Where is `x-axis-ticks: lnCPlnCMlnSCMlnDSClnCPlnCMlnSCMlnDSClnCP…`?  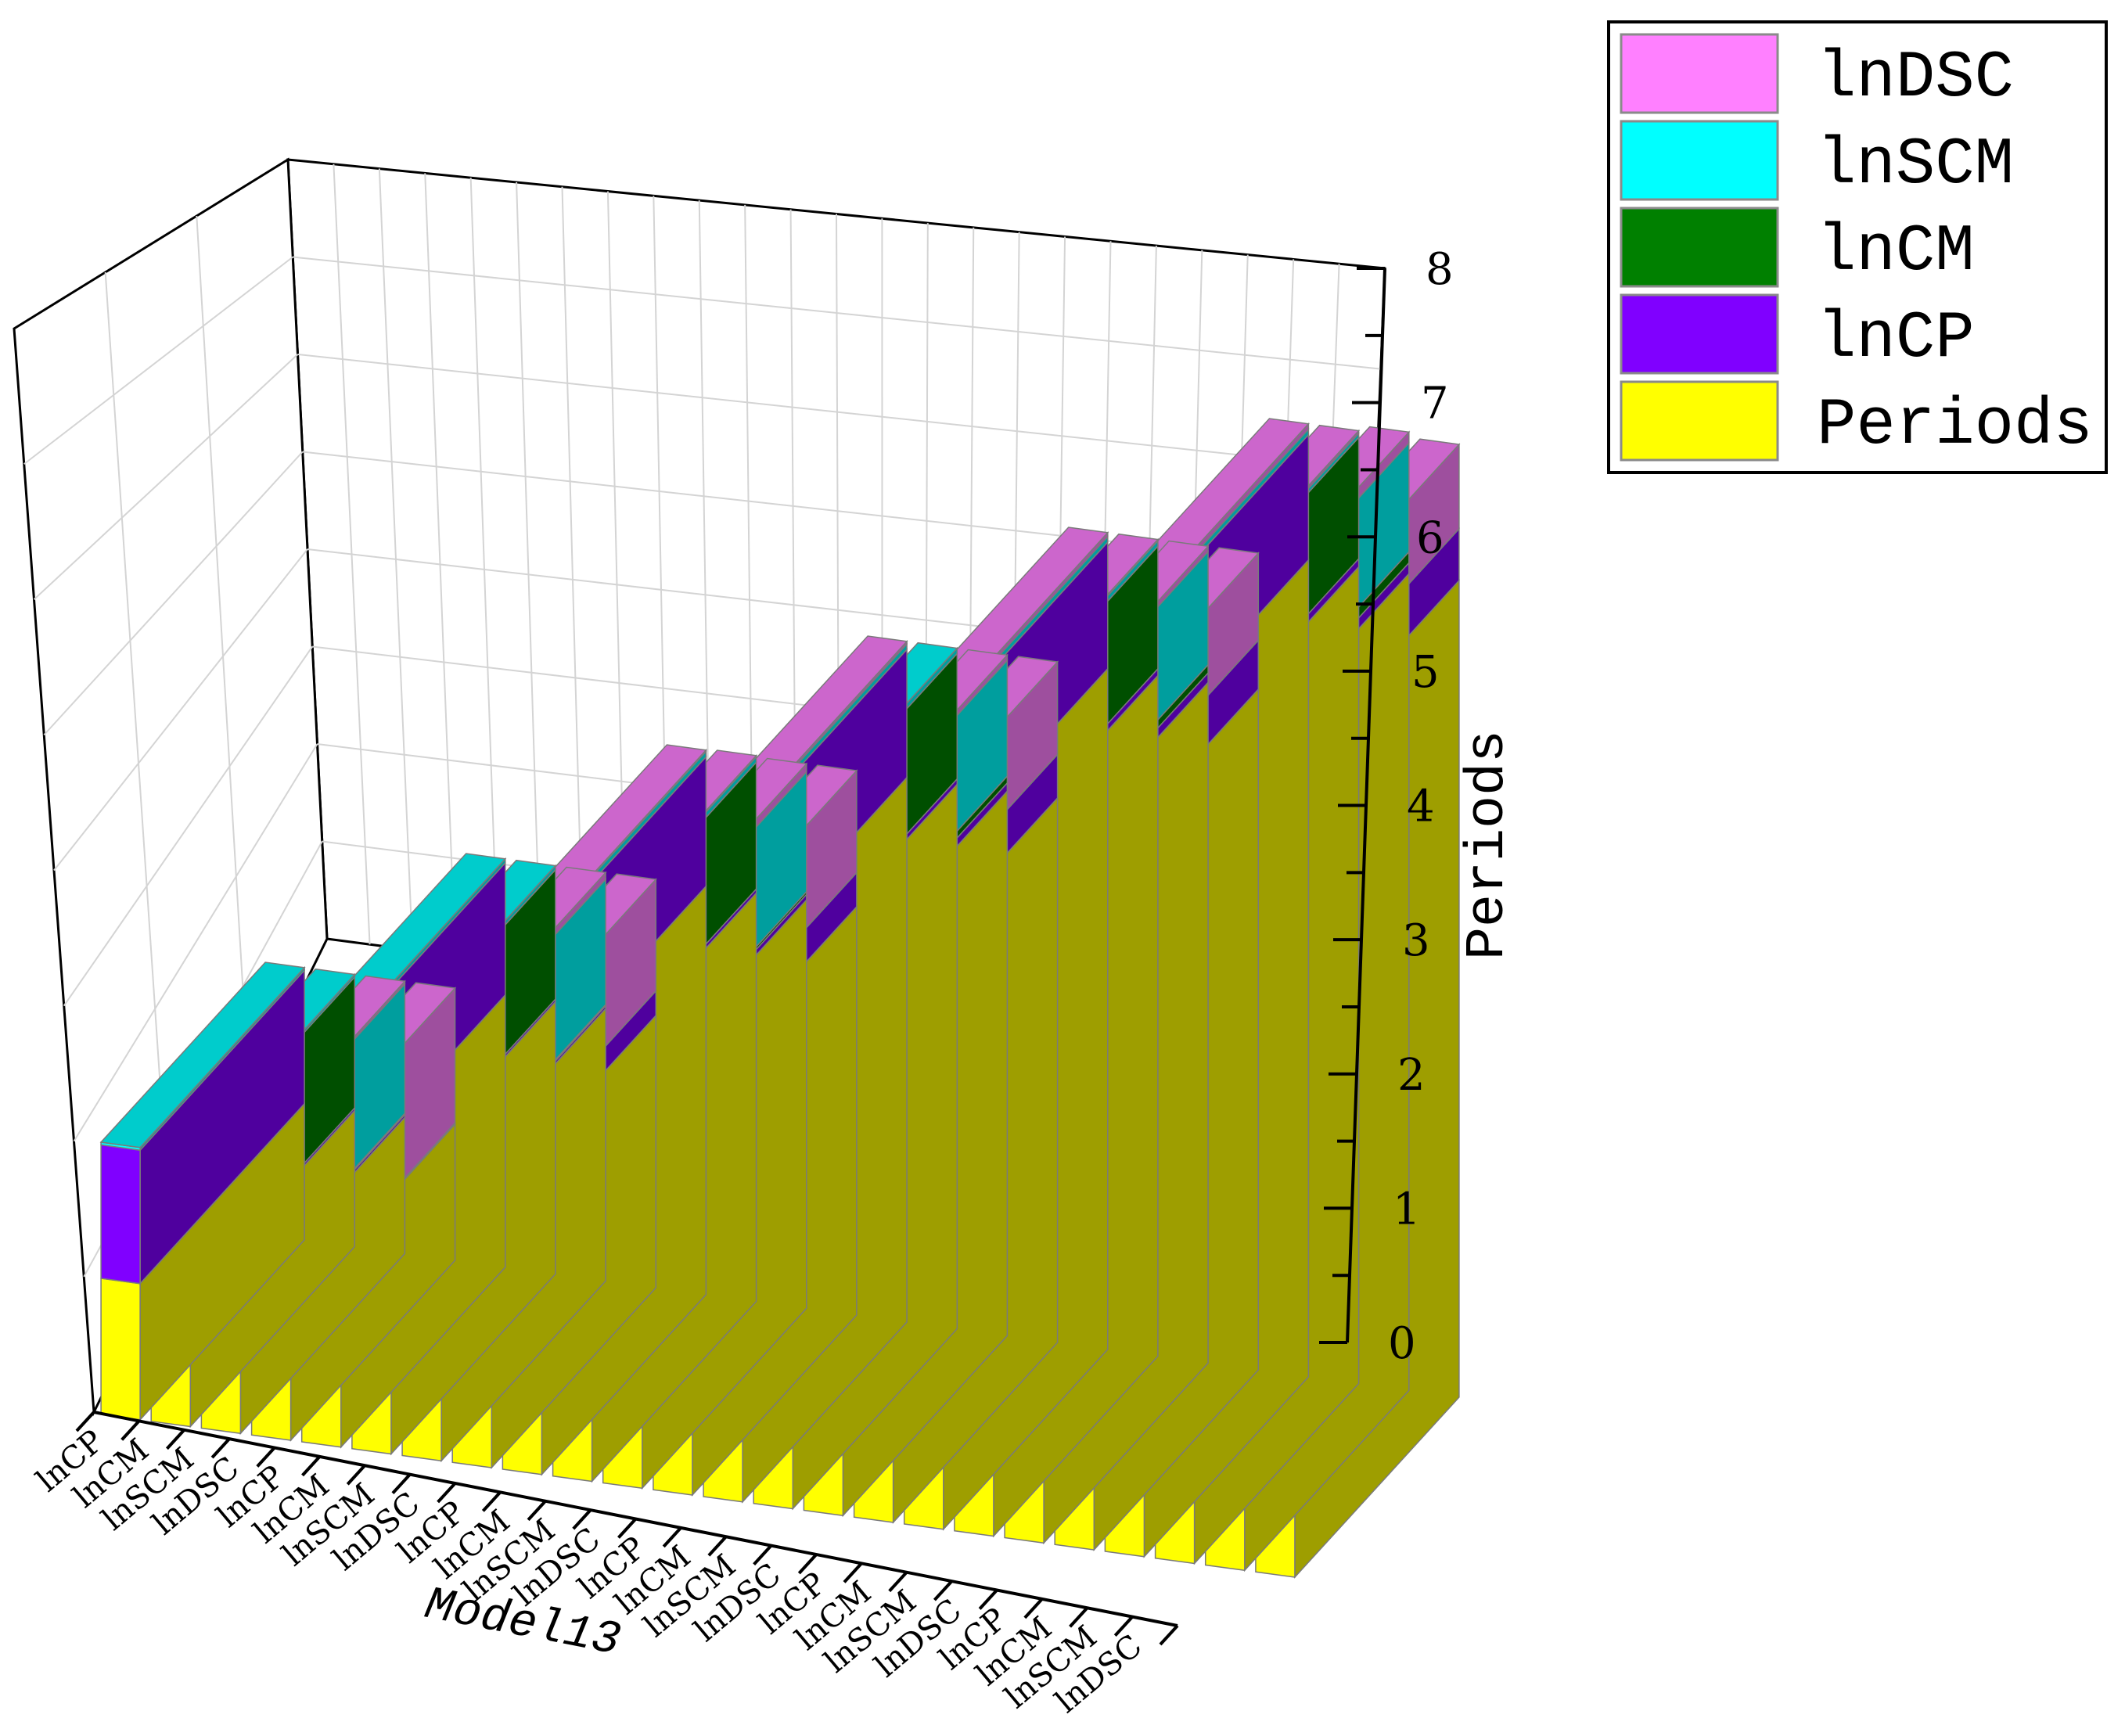 x-axis-ticks: lnCPlnCMlnSCMlnDSClnCPlnCMlnSCMlnDSClnCP… is located at coordinates (604, 1566).